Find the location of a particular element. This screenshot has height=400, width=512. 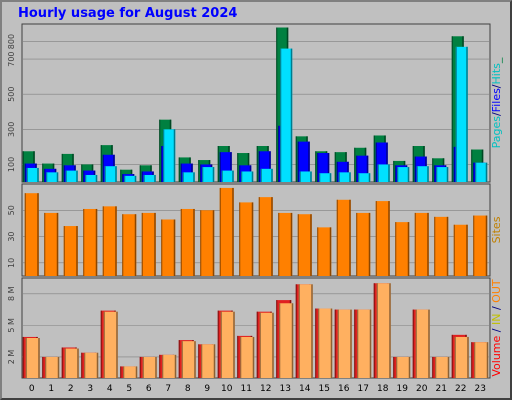

bar-kbytes-out-14-edge is located at coordinates (299, 331).